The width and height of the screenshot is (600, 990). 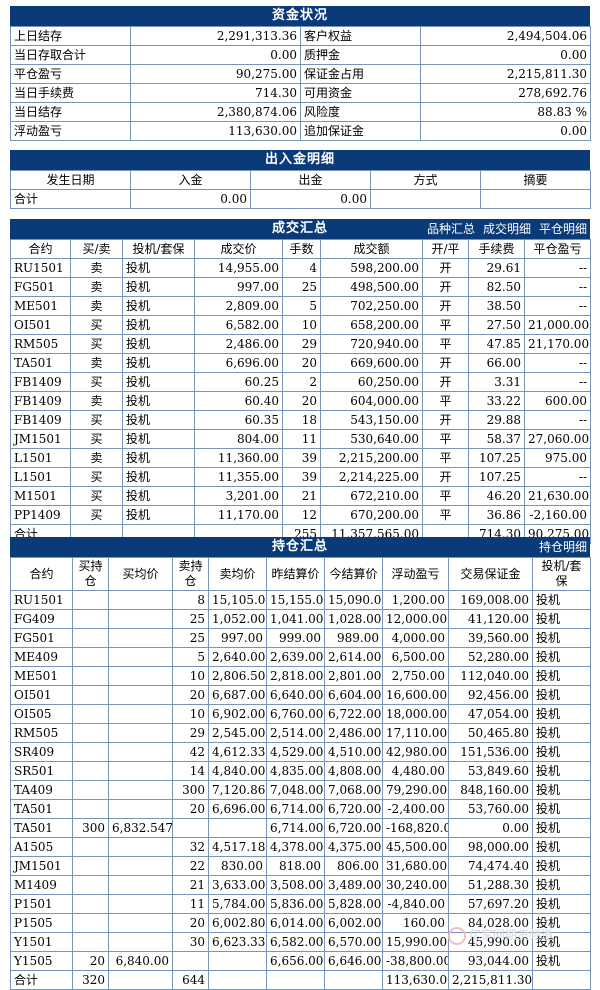 What do you see at coordinates (353, 961) in the screenshot?
I see `position-cell: 6,646.00` at bounding box center [353, 961].